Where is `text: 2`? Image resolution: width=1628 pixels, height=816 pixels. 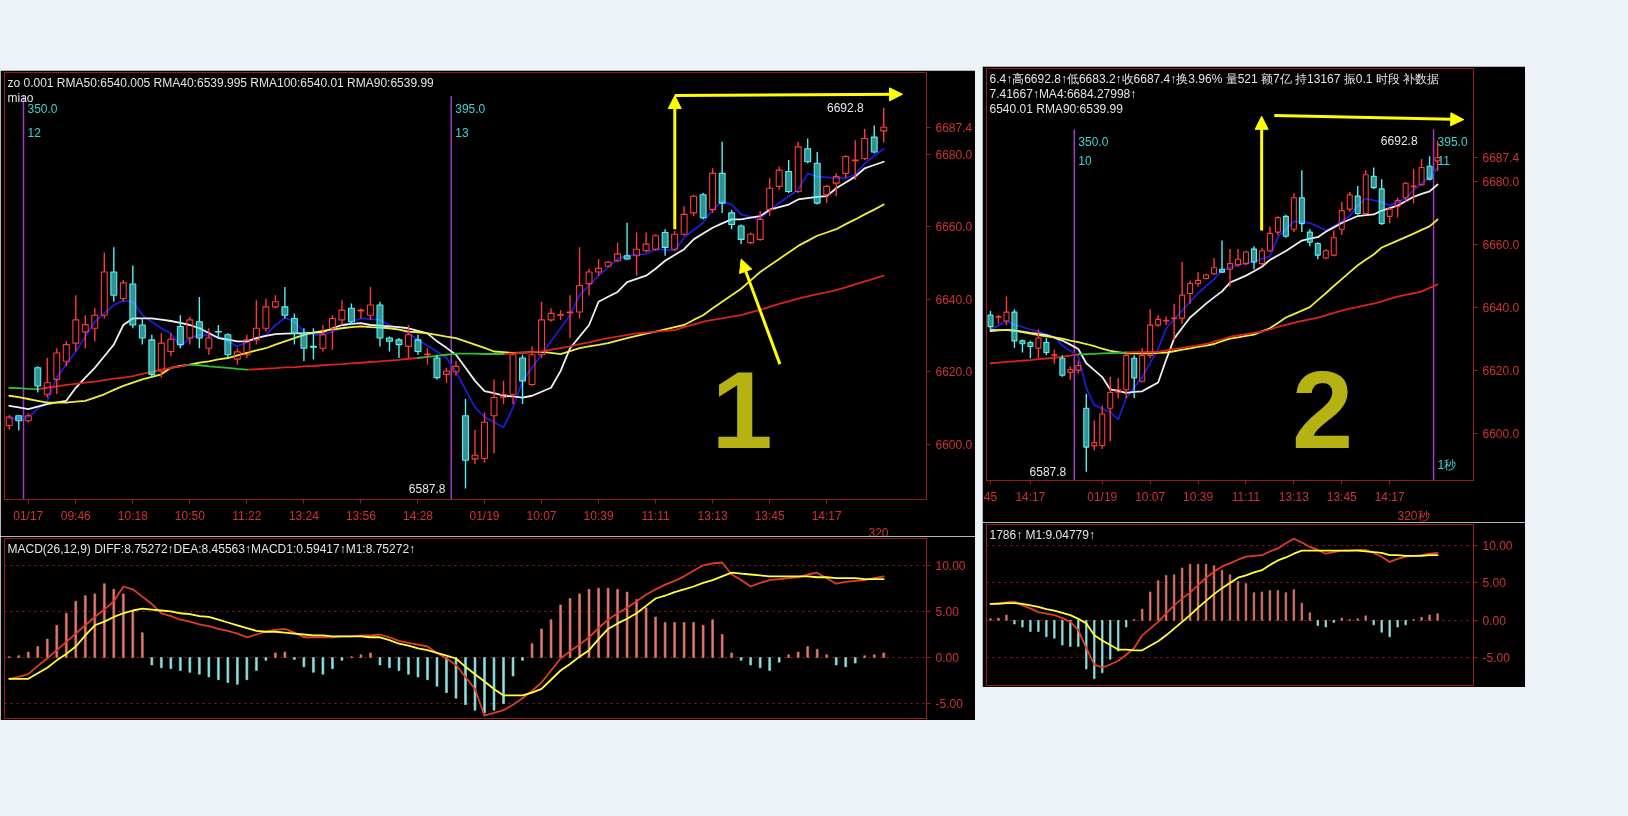
text: 2 is located at coordinates (1322, 410).